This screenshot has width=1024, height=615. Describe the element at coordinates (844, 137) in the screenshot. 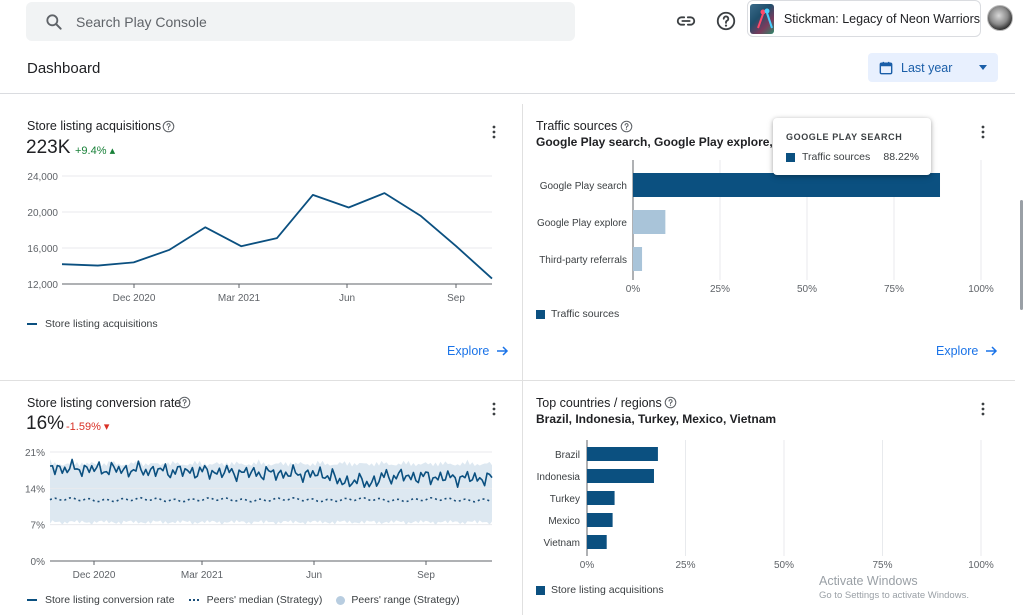

I see `tooltip-title: GOOGLE PLAY SEARCH` at that location.